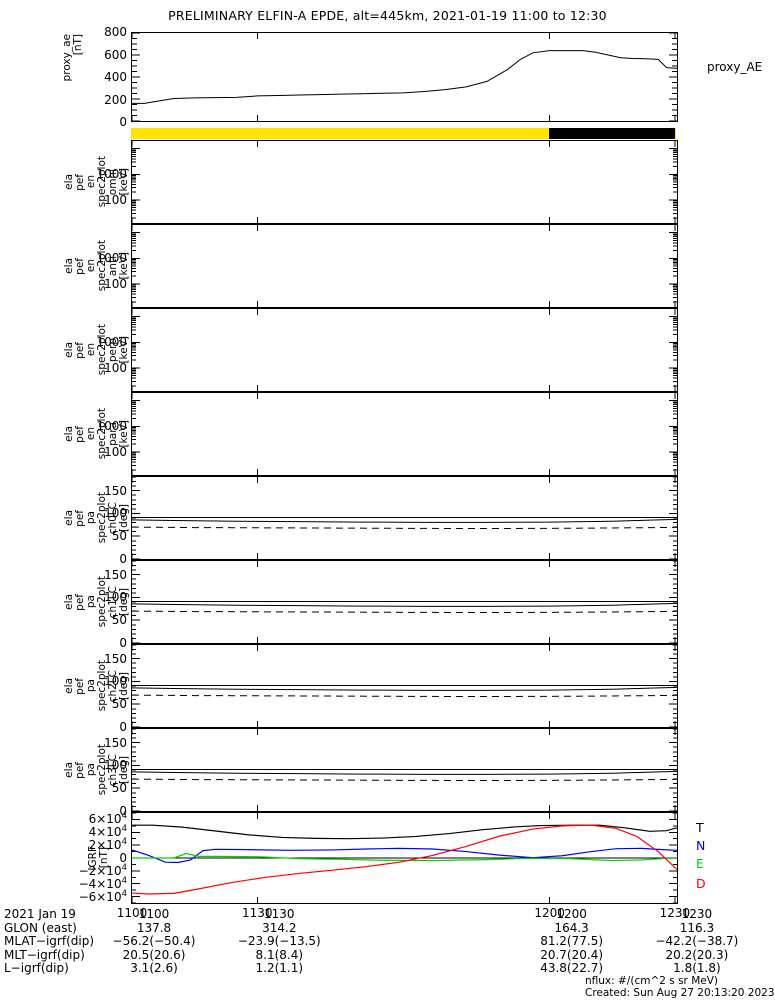  I want to click on panel-ela-pef-pa-spec2plot-ch1lc-ylabel: ela pef pa spec2plot ch1LC [deg], so click(96, 602).